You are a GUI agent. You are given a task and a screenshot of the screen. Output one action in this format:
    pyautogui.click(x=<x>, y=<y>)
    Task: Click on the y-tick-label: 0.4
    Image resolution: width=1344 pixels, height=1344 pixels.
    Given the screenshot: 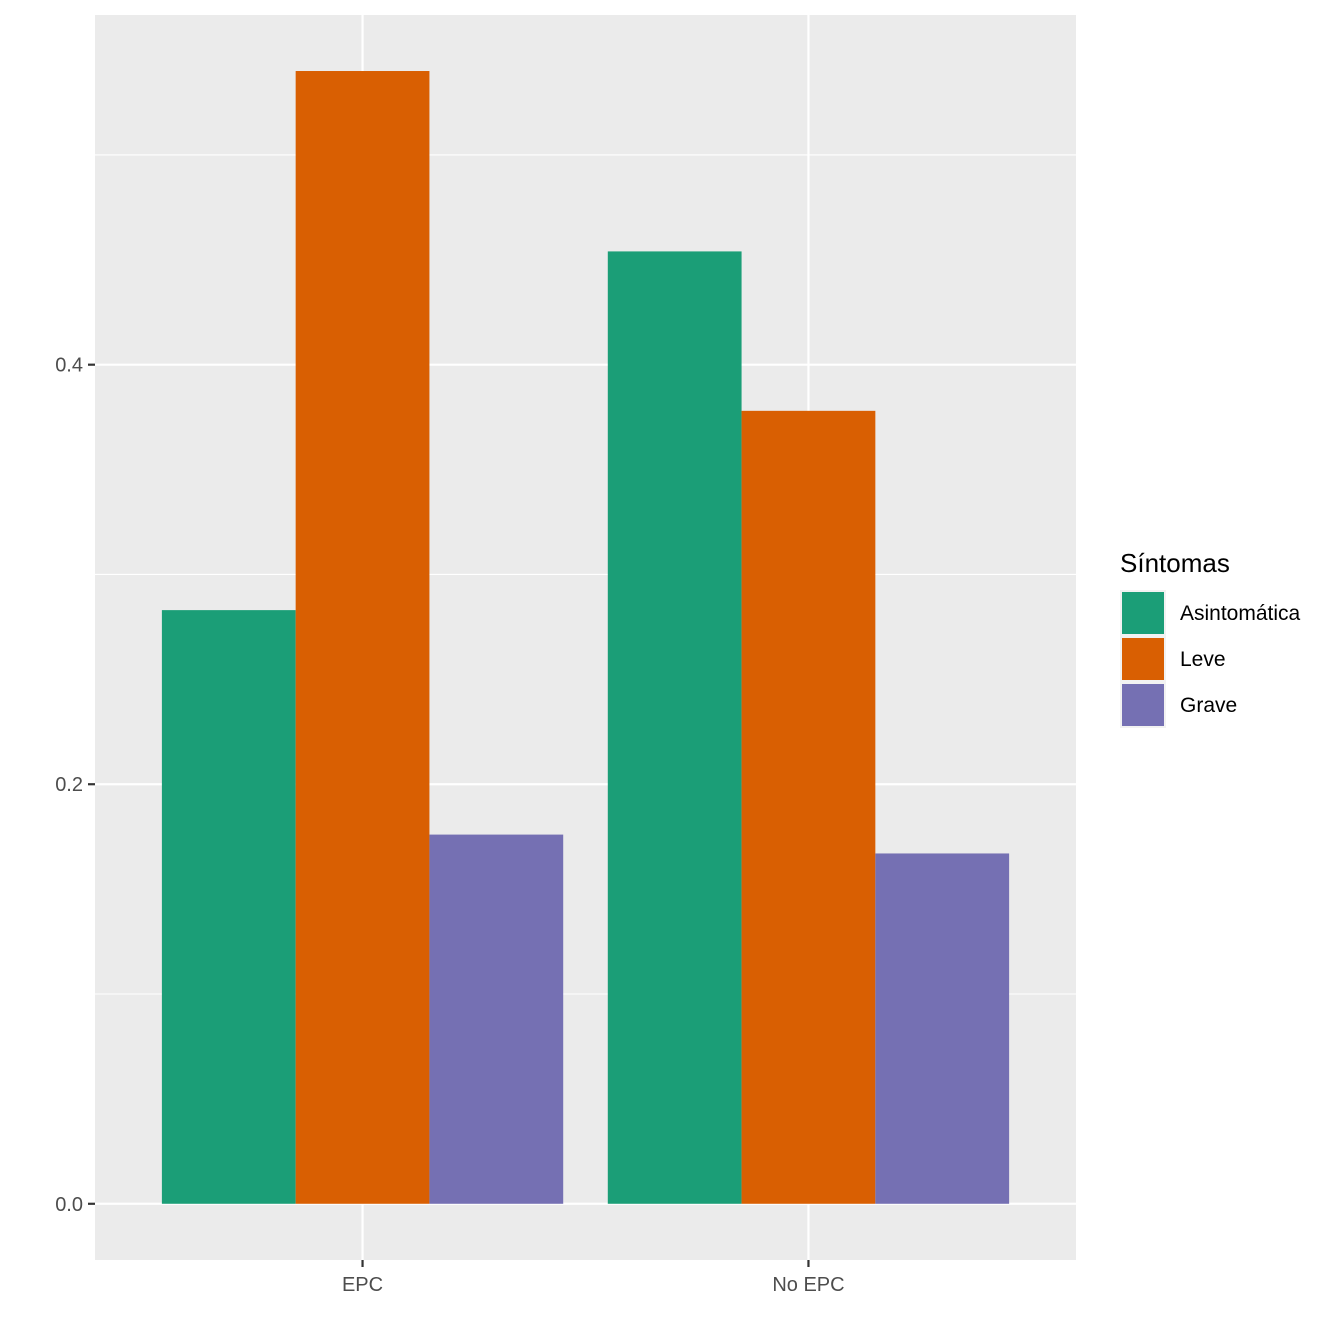 What is the action you would take?
    pyautogui.click(x=69, y=366)
    